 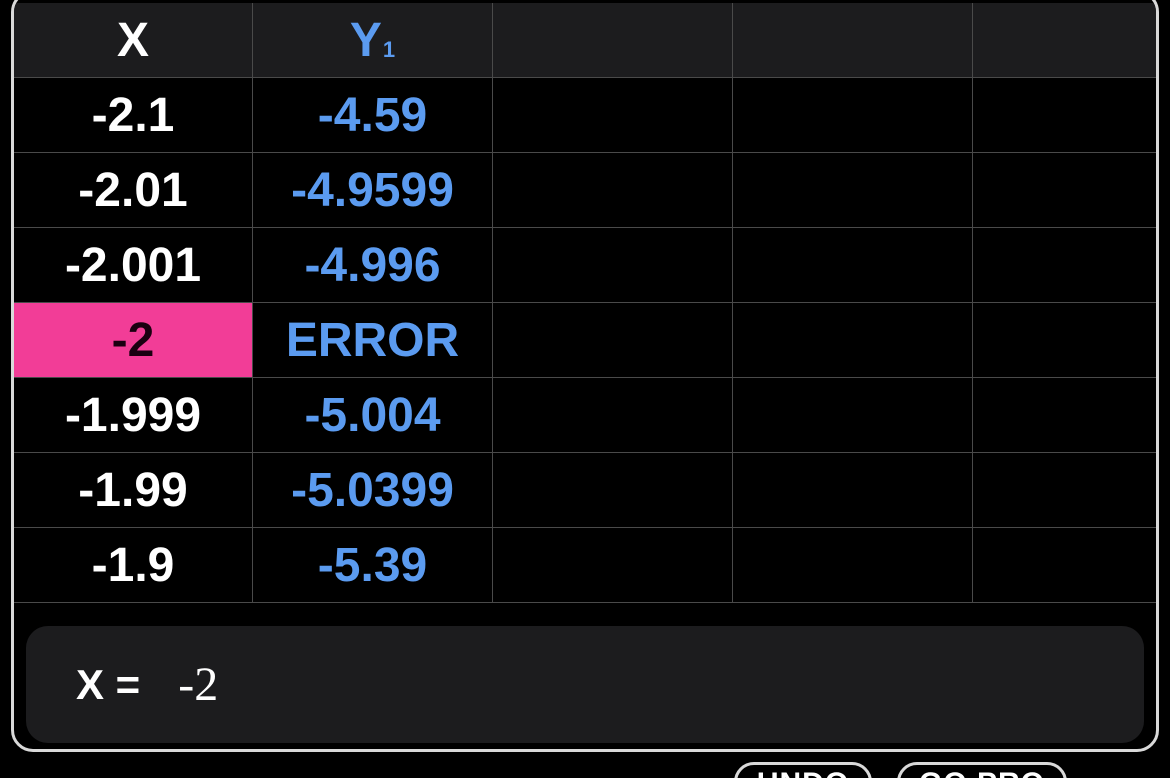 I want to click on table-cell-y1: -5.39, so click(x=373, y=565).